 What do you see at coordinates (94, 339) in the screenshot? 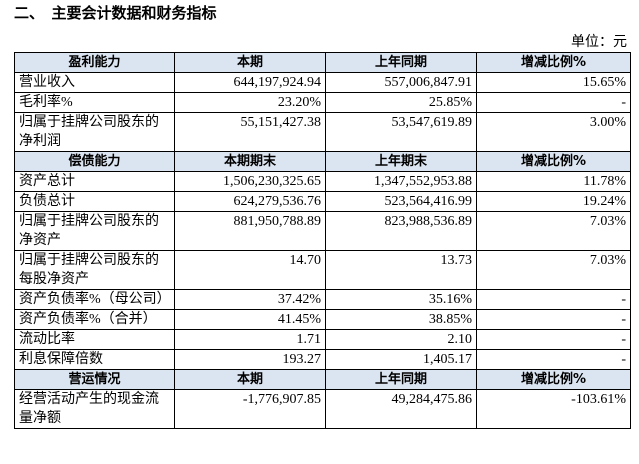
I see `row-label: 流动比率` at bounding box center [94, 339].